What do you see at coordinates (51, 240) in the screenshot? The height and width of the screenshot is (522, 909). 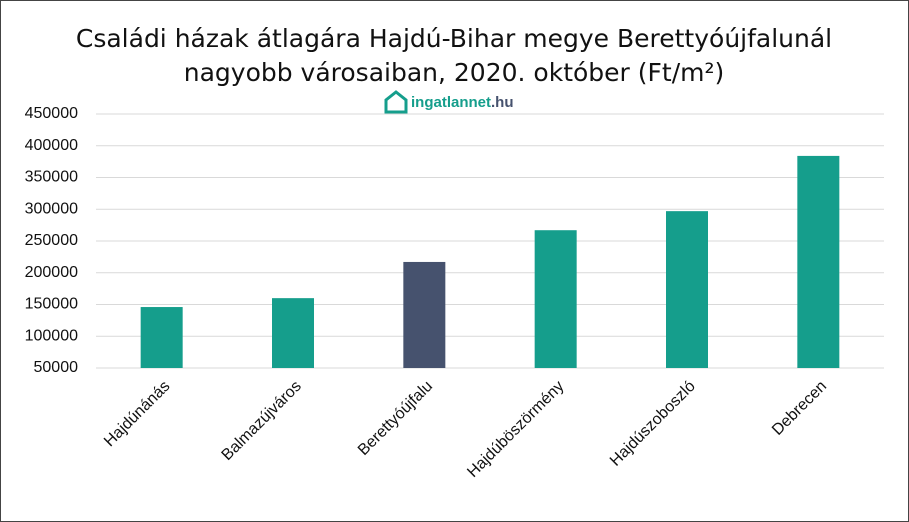 I see `y-tick-label: 250000` at bounding box center [51, 240].